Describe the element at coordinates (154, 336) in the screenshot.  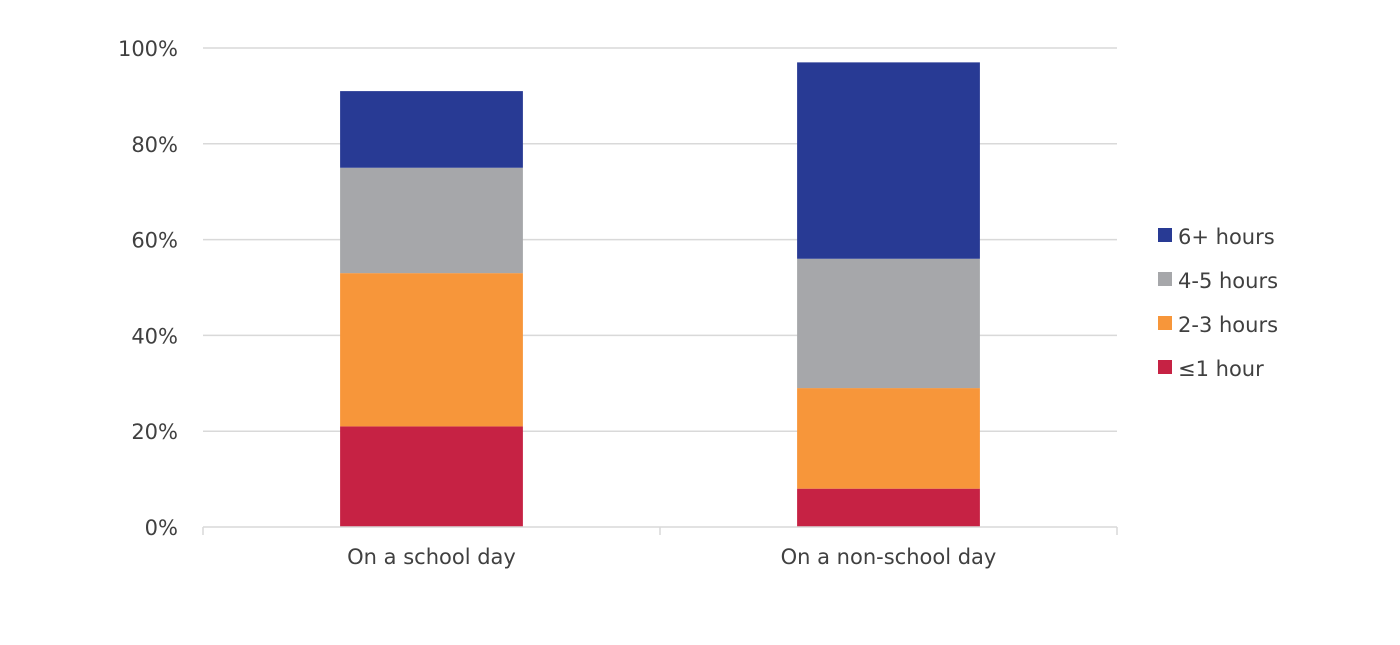
I see `y-tick-label: 40%` at that location.